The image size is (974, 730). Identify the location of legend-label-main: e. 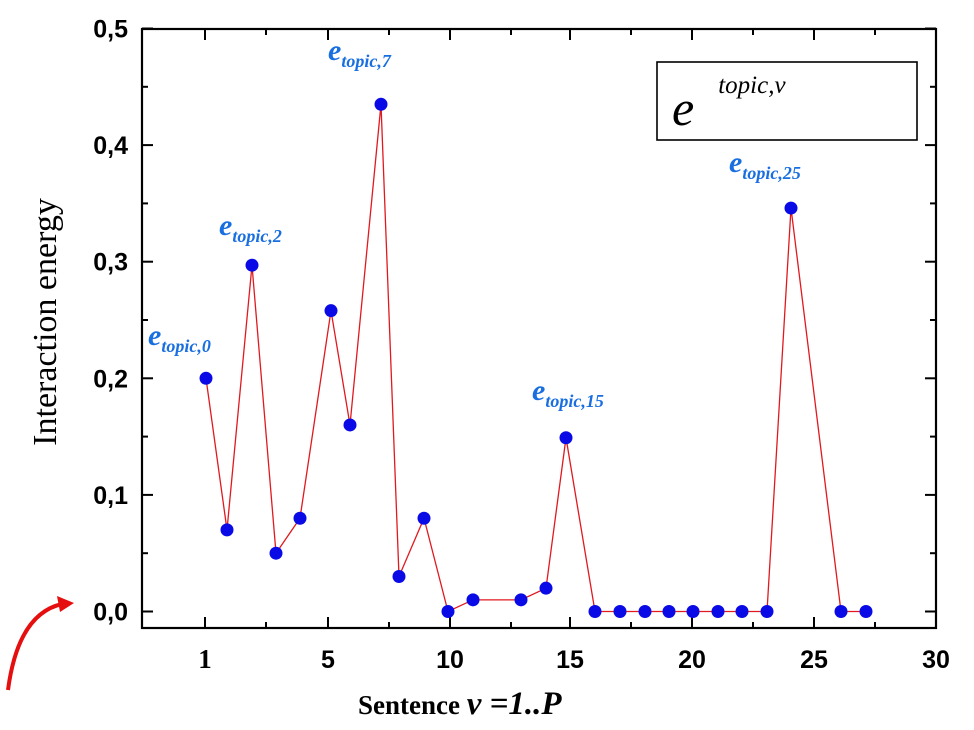
(683, 108).